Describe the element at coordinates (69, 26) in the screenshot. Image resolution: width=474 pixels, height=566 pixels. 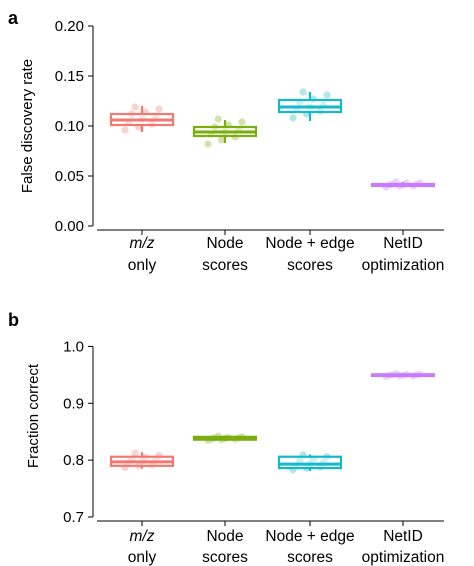
I see `panel-a-y-tick-label: 0.20` at that location.